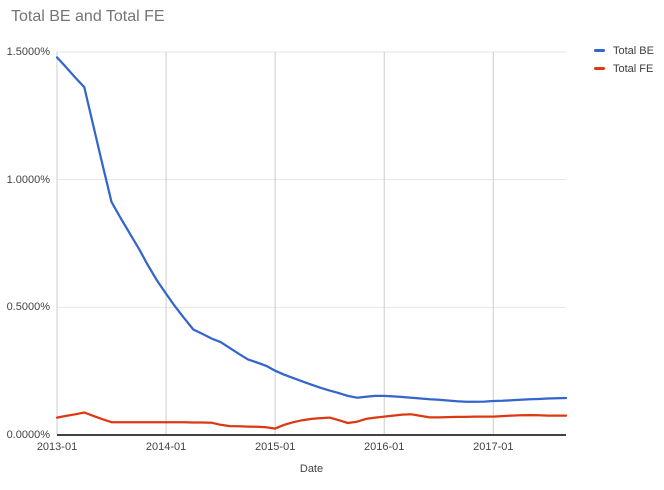 The height and width of the screenshot is (490, 664). I want to click on x-tick-label: 2016-01, so click(384, 447).